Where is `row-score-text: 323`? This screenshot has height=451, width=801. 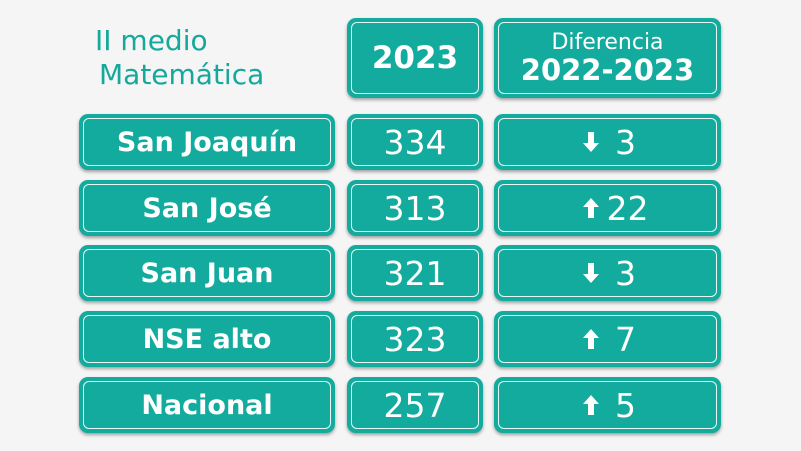
row-score-text: 323 is located at coordinates (415, 339).